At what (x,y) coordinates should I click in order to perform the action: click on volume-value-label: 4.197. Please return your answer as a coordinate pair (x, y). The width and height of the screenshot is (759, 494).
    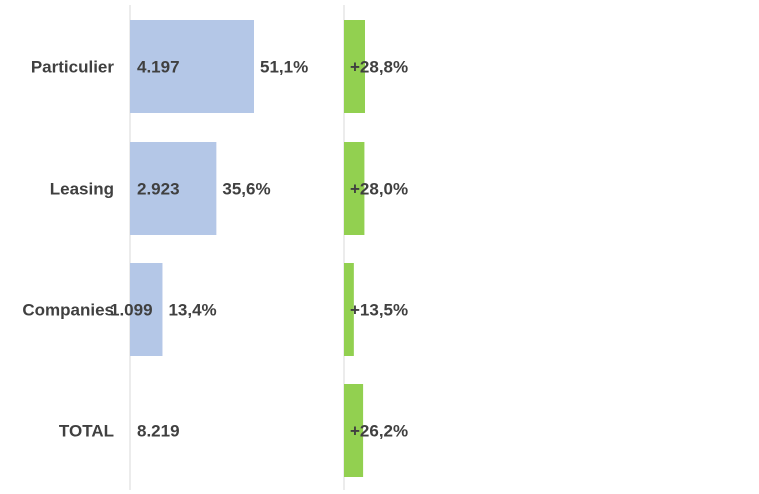
    Looking at the image, I should click on (158, 67).